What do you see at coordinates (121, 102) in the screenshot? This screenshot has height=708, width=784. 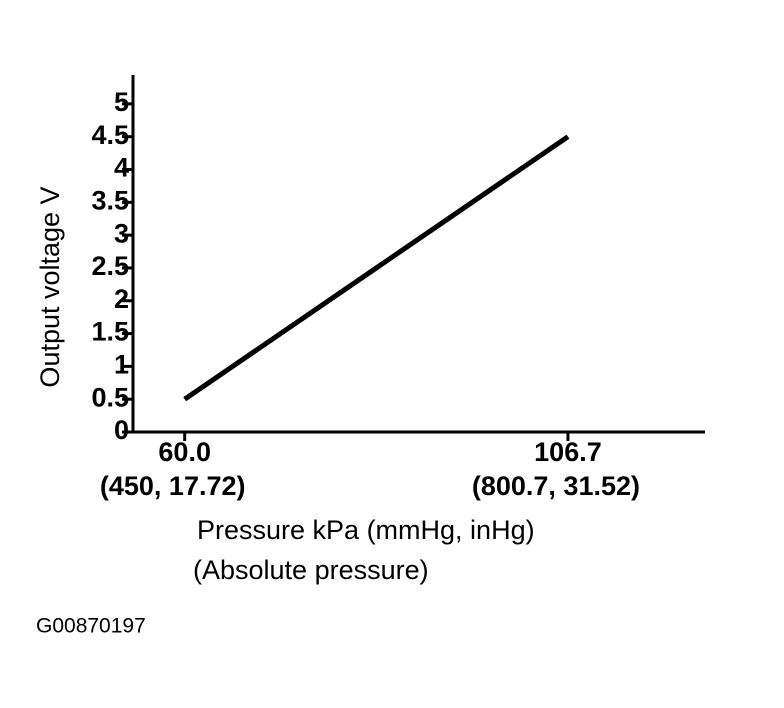 I see `y-tick-label: 5` at bounding box center [121, 102].